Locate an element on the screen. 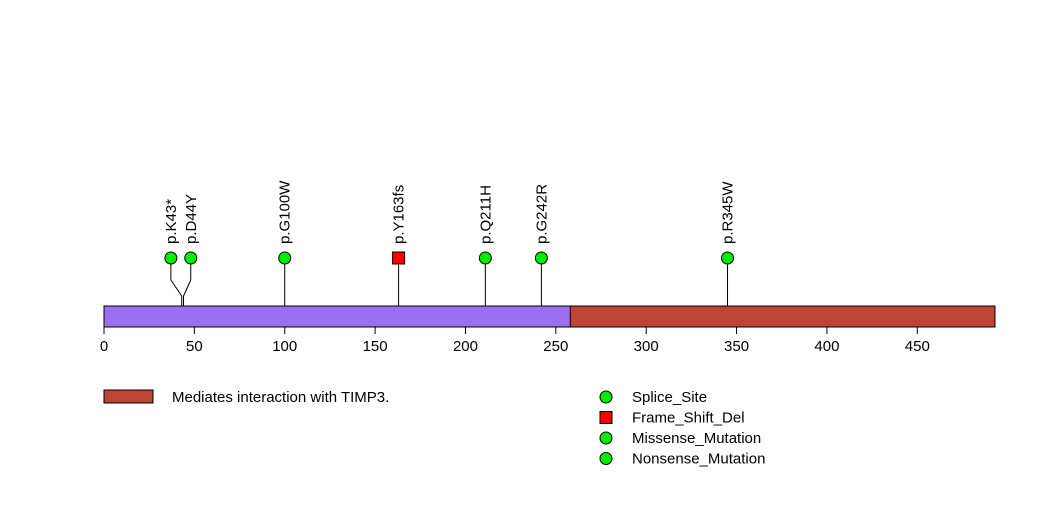  legend-square-icon is located at coordinates (606, 417).